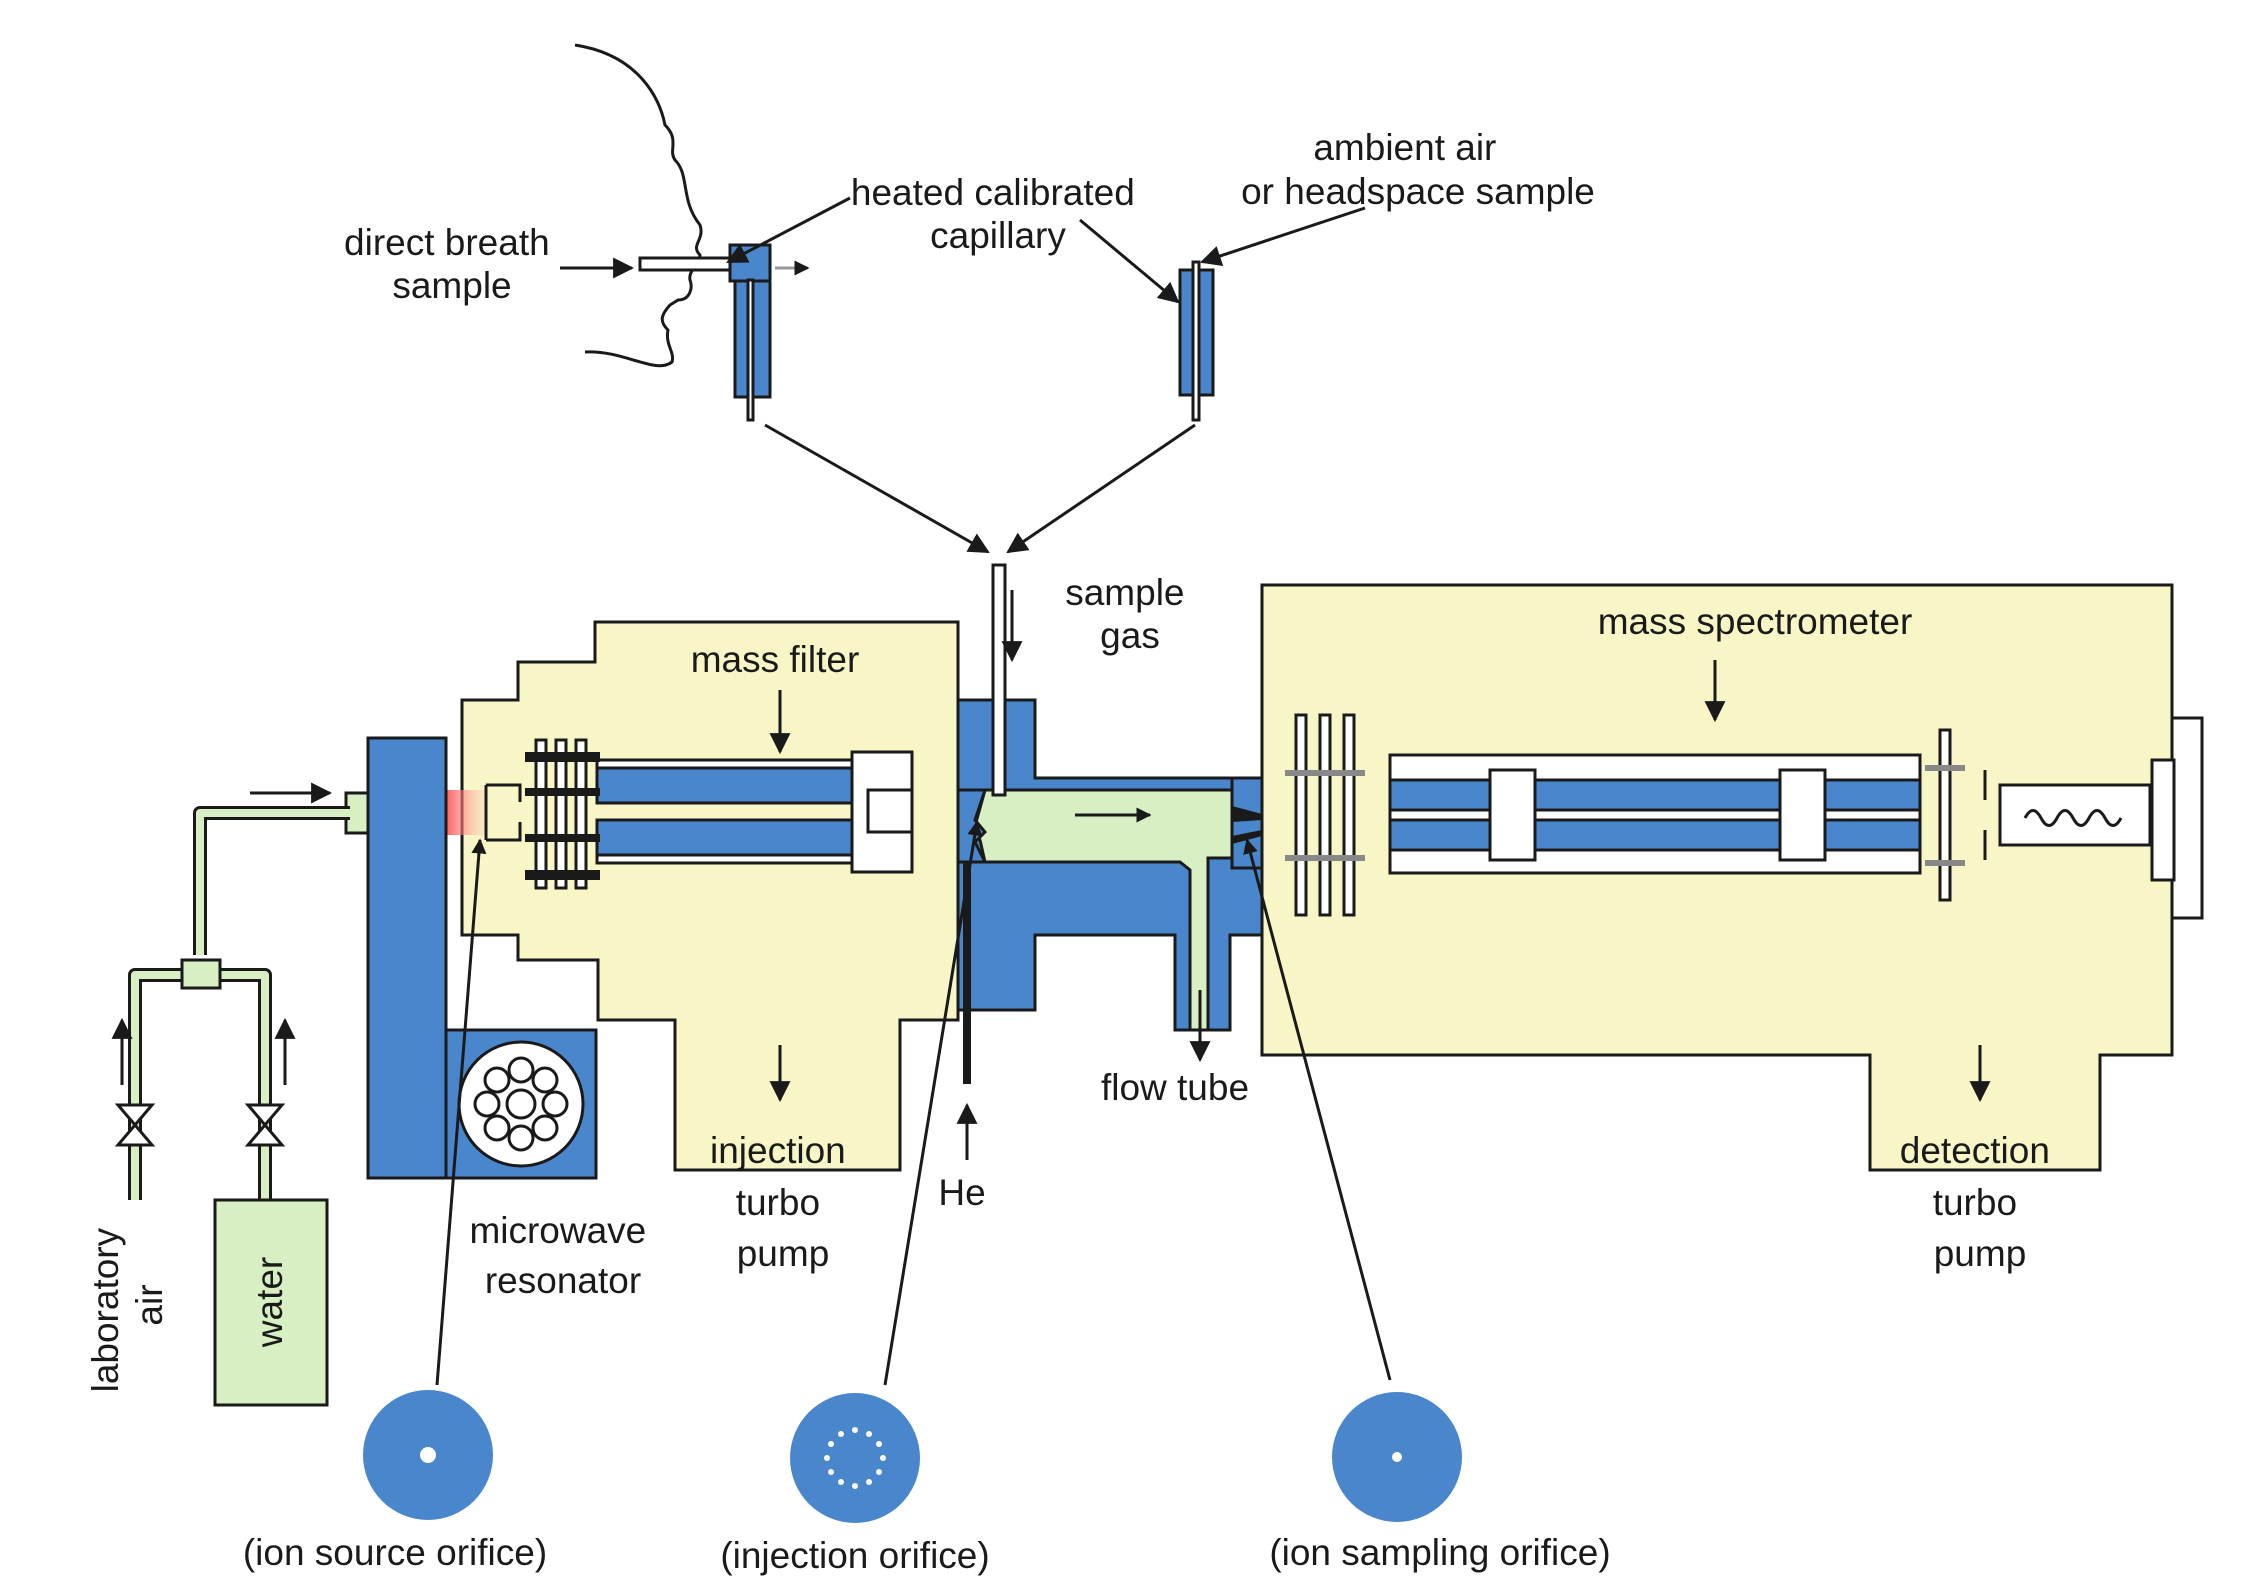  I want to click on sample-gas-inlet-tube, so click(999, 680).